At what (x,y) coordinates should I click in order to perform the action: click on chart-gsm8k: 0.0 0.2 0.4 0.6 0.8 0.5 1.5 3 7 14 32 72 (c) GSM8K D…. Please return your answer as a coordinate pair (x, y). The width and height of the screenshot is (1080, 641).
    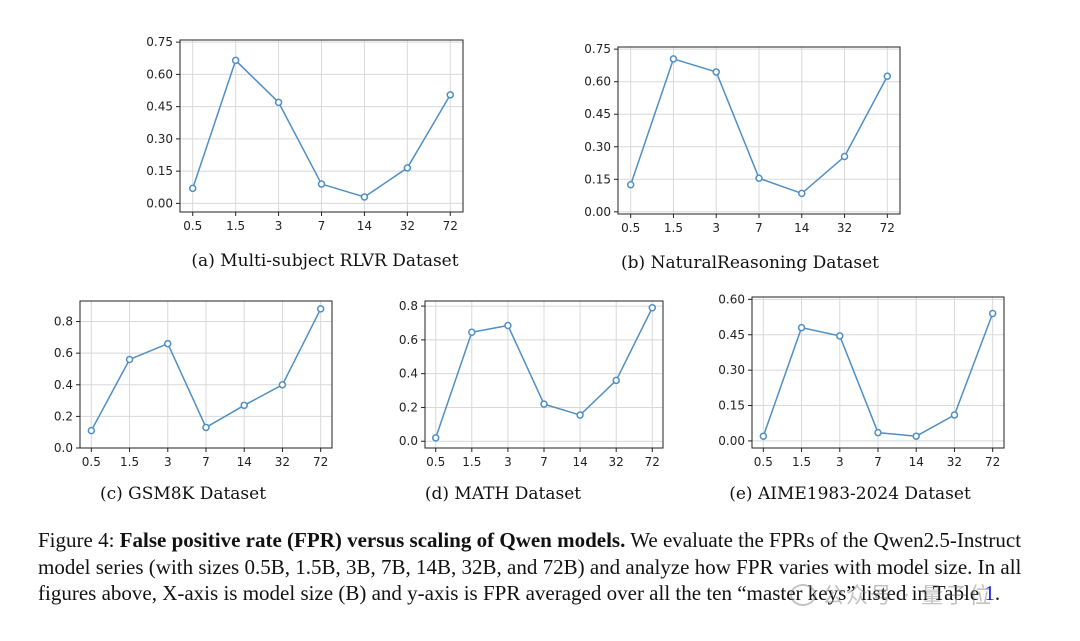
    Looking at the image, I should click on (193, 402).